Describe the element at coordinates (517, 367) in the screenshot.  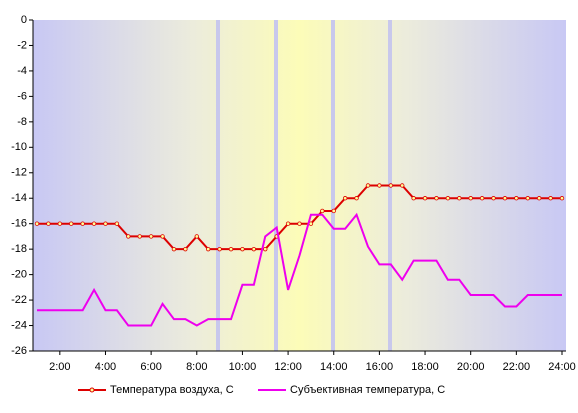
I see `x-tick-label: 22:00` at that location.